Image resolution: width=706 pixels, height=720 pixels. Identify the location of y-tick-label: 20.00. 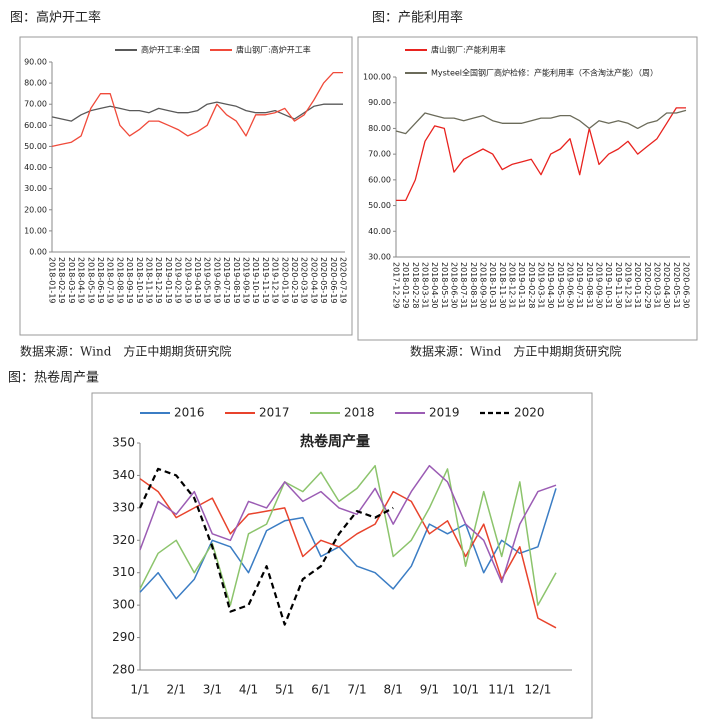
(35, 209).